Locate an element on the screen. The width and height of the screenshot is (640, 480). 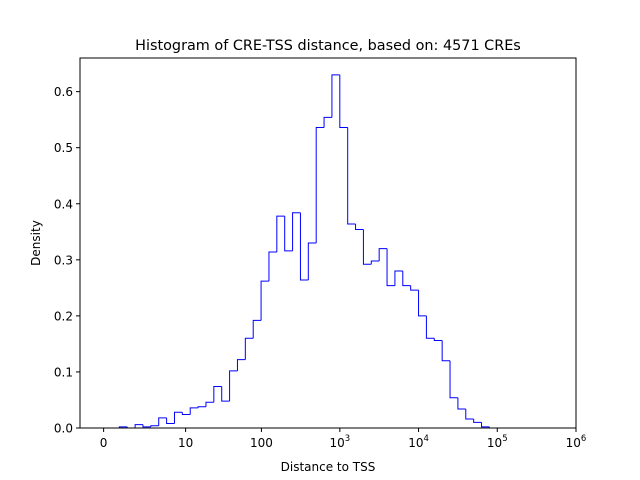
y-tick-label: 0.3 is located at coordinates (63, 260).